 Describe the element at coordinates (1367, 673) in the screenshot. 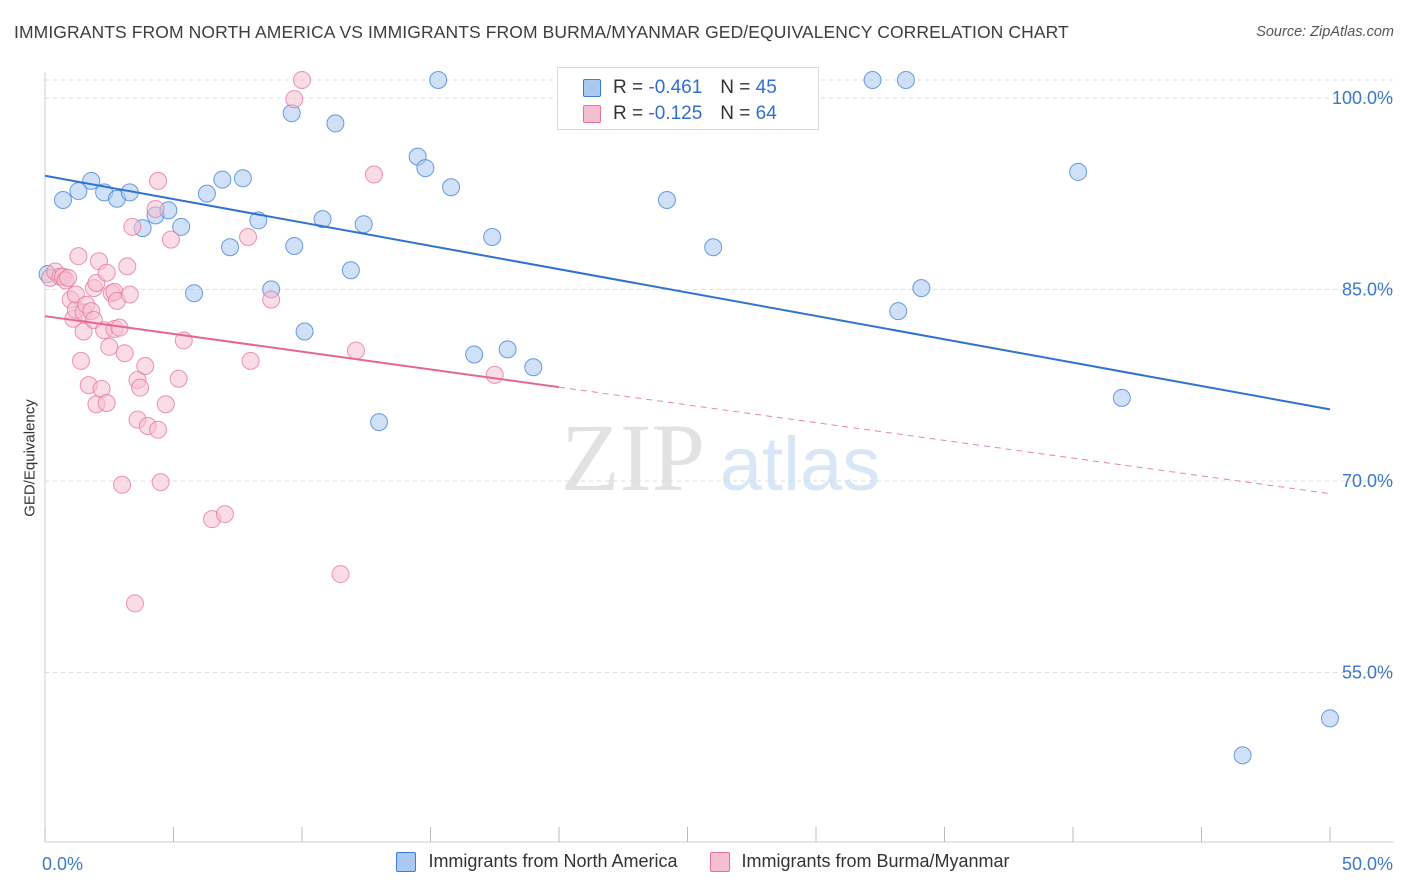

I see `y-tick-label: 55.0%` at that location.